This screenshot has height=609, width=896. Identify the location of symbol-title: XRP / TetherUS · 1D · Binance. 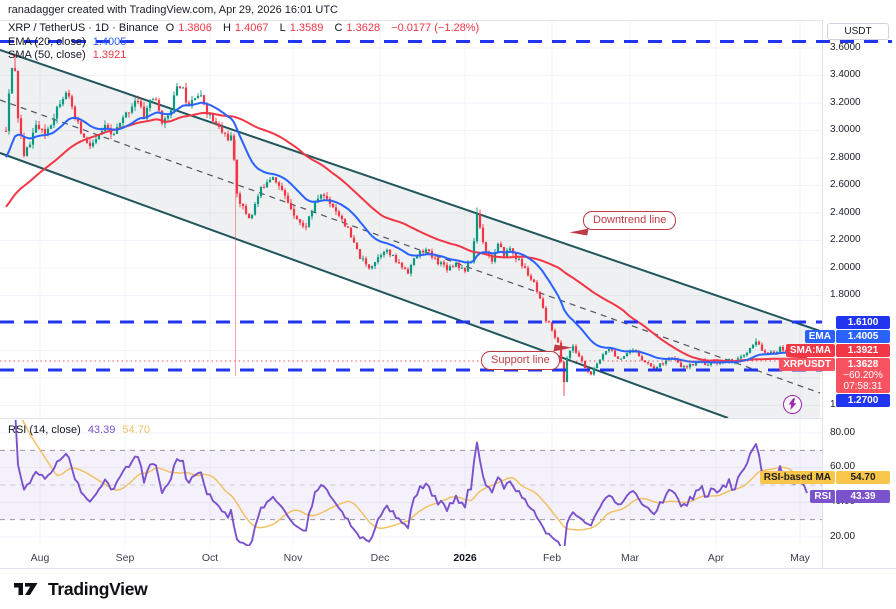
(83, 28).